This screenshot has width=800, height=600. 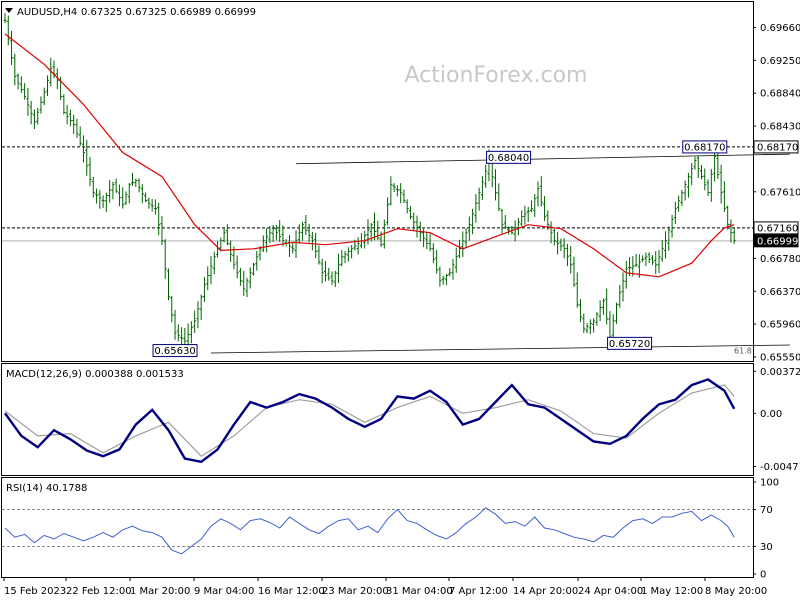 What do you see at coordinates (478, 591) in the screenshot?
I see `time-axis-label: 7 Apr 12:00` at bounding box center [478, 591].